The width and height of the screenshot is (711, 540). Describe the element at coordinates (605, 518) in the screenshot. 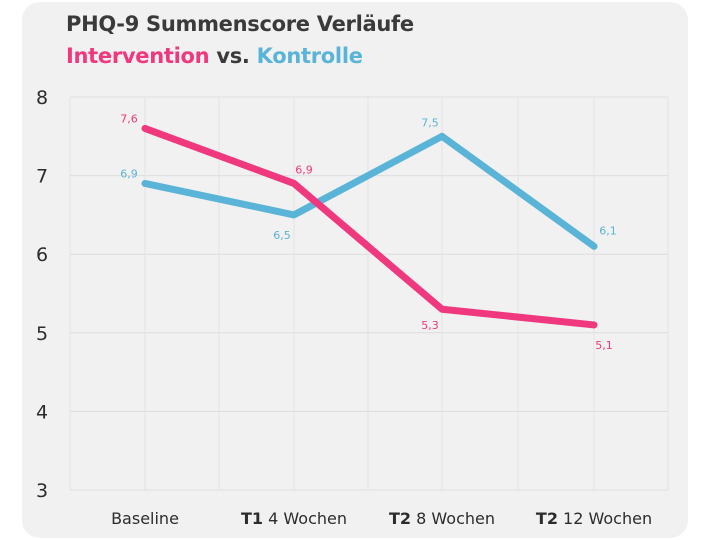

I see `x-tick-rest: 12 Wochen` at that location.